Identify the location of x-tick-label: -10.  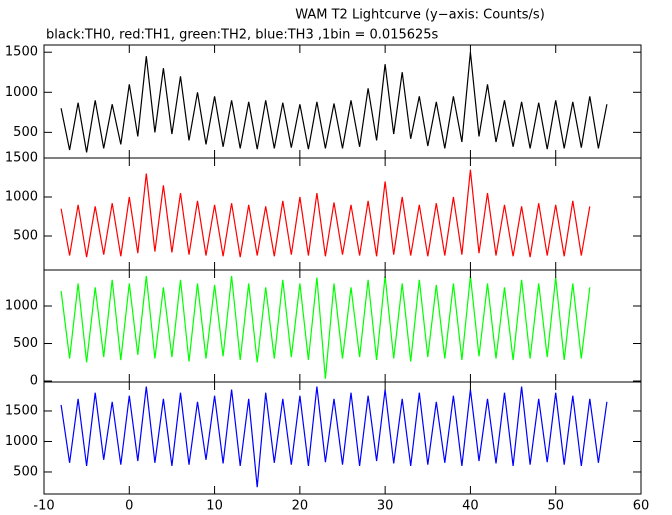
(43, 506).